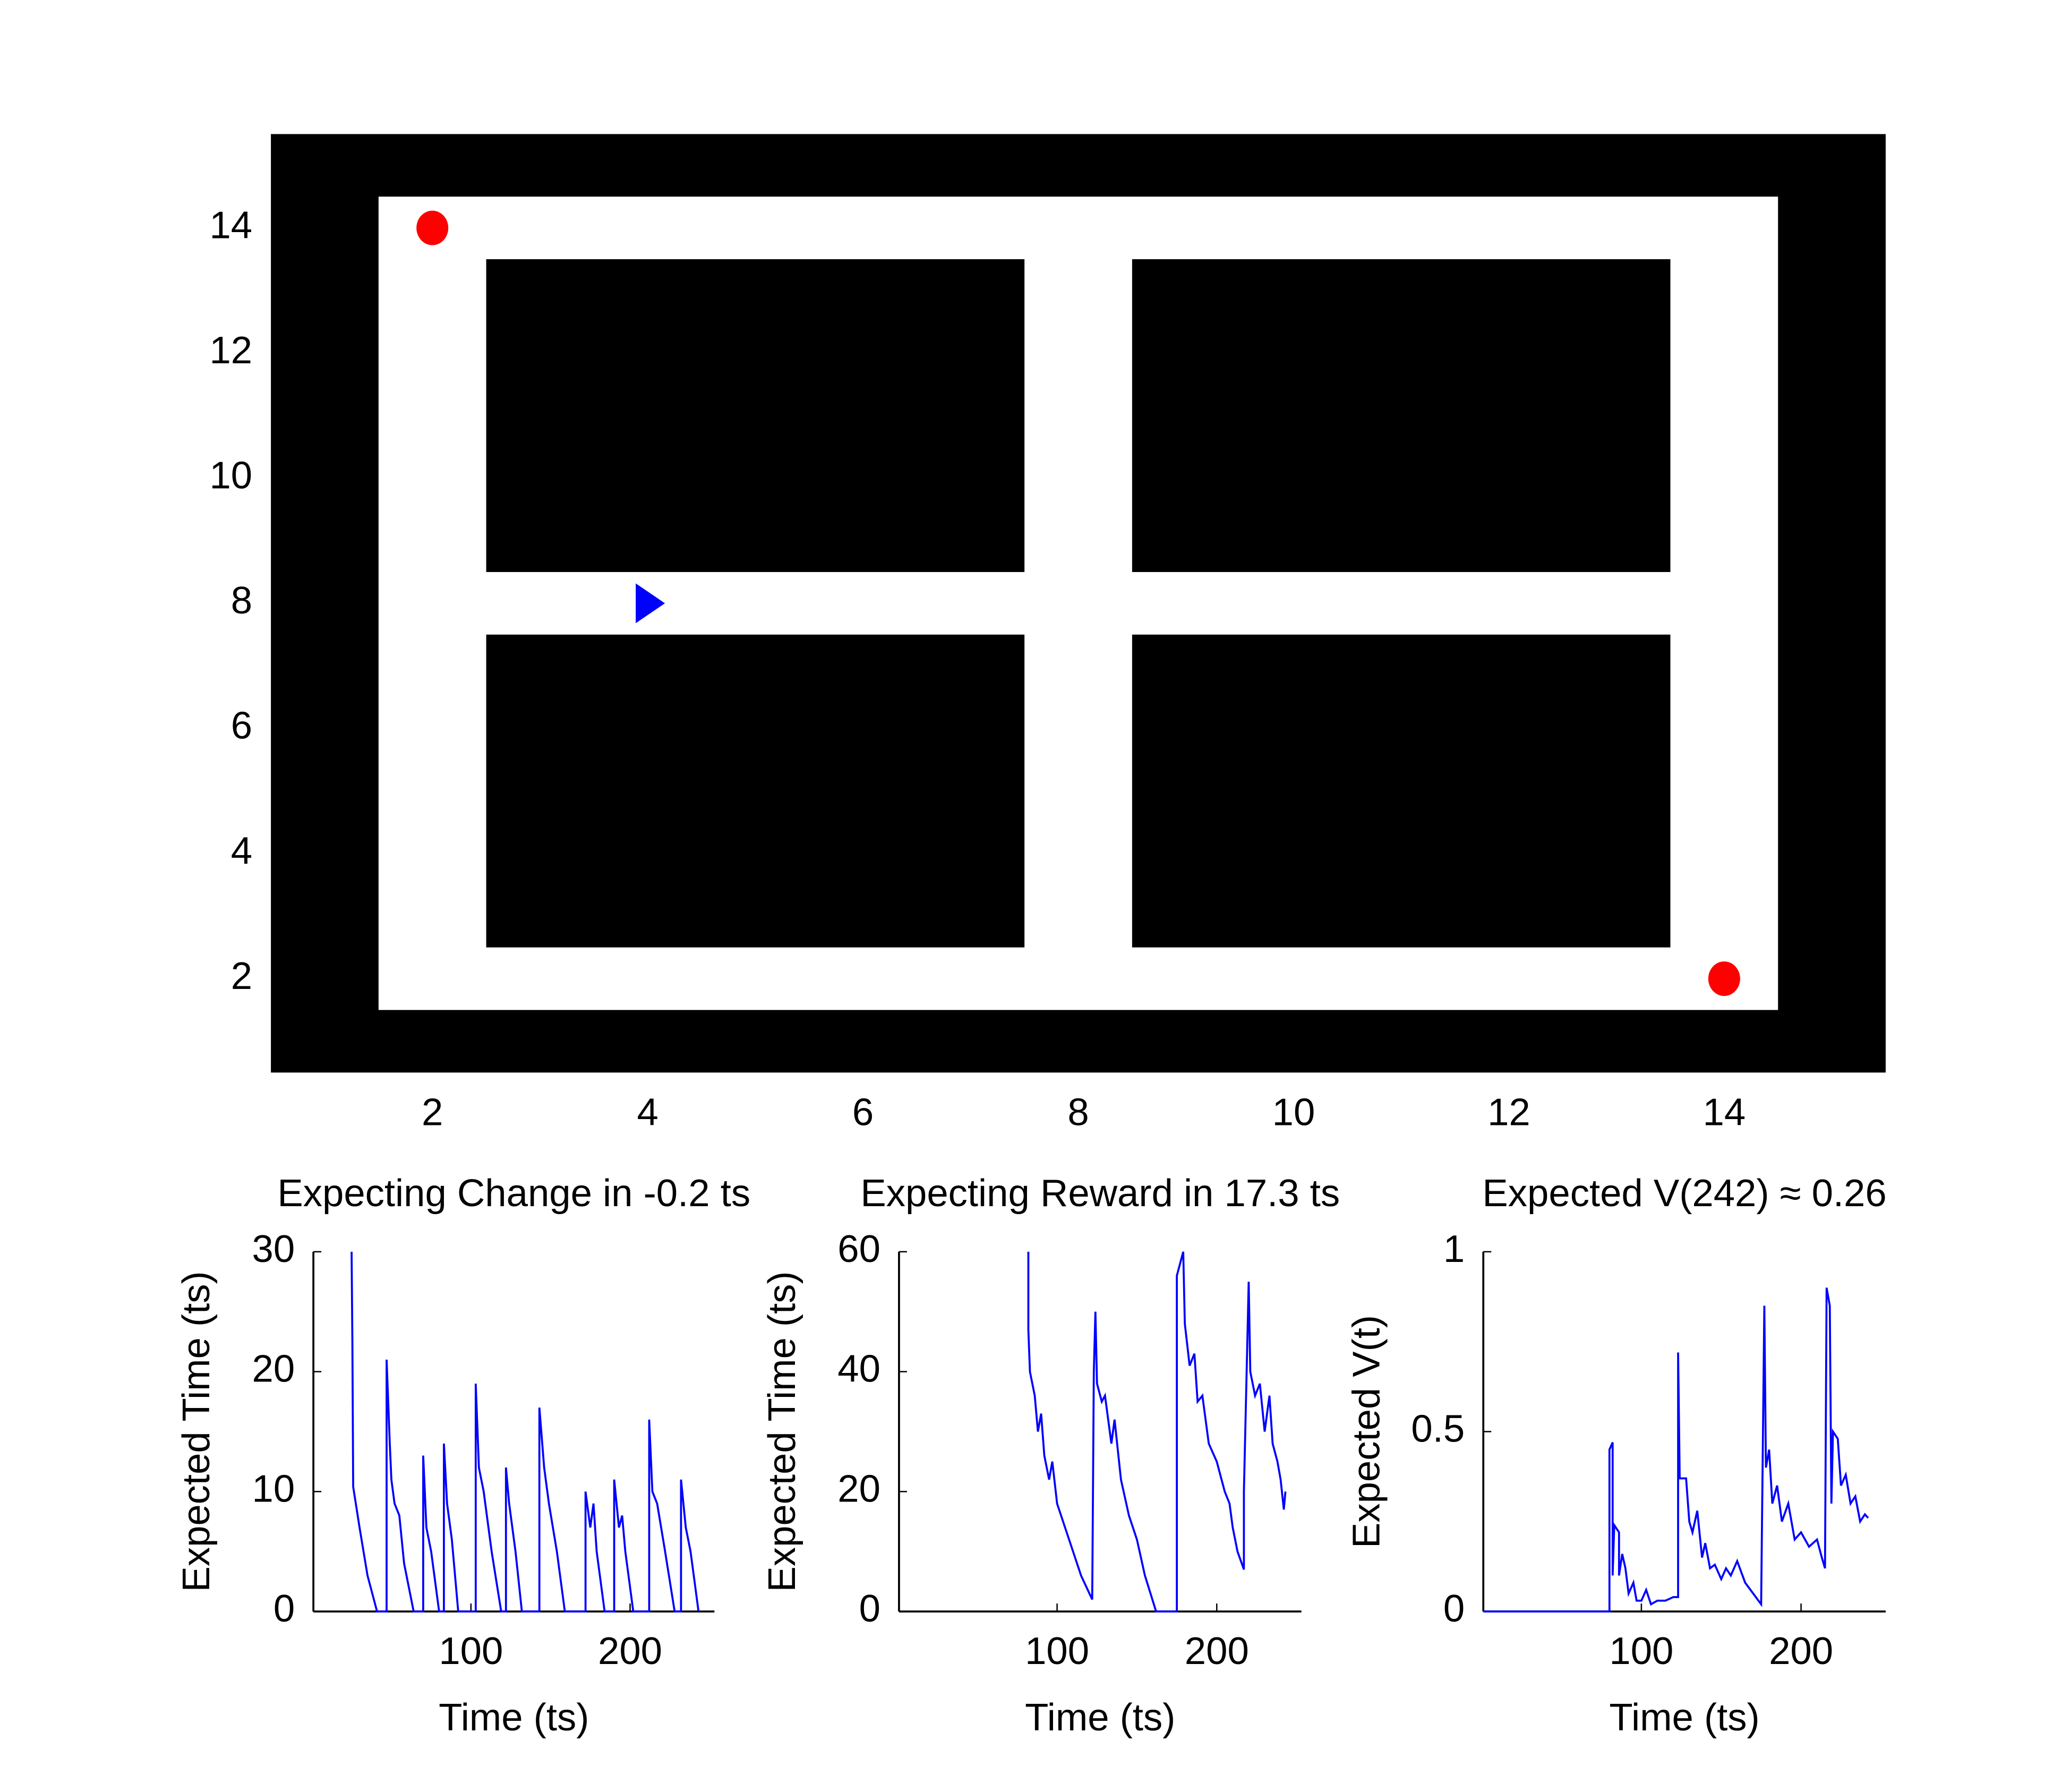  What do you see at coordinates (241, 850) in the screenshot?
I see `y-tick-label: 4` at bounding box center [241, 850].